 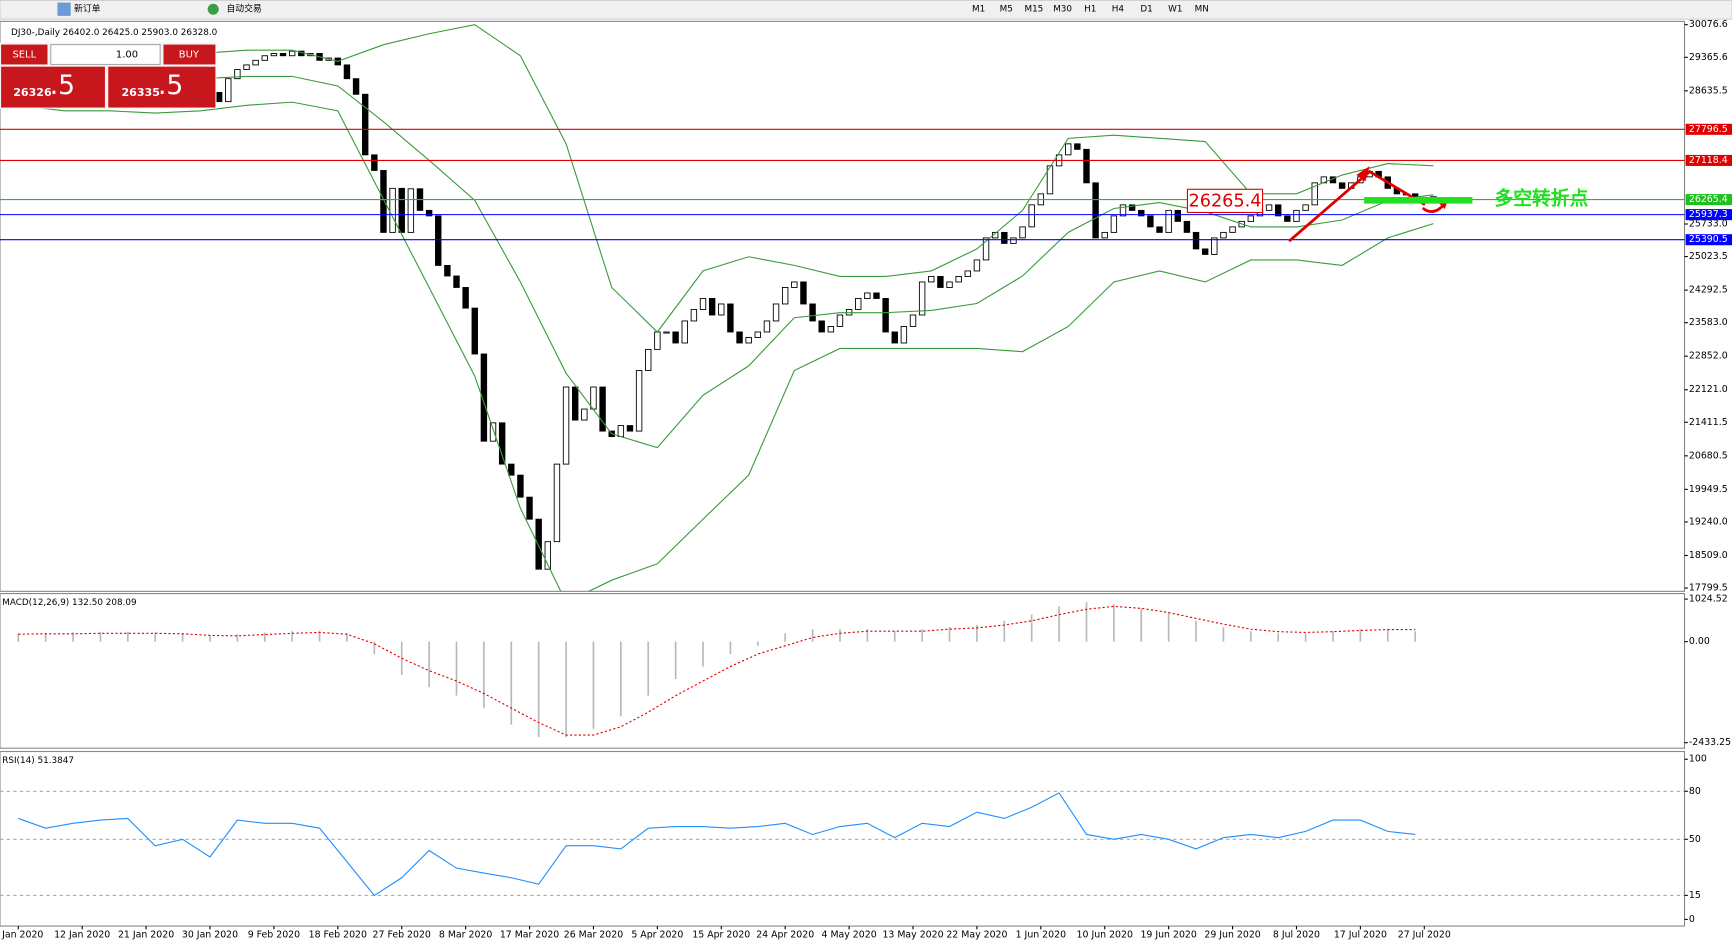 What do you see at coordinates (1708, 555) in the screenshot?
I see `y-tick-label: 18509.0` at bounding box center [1708, 555].